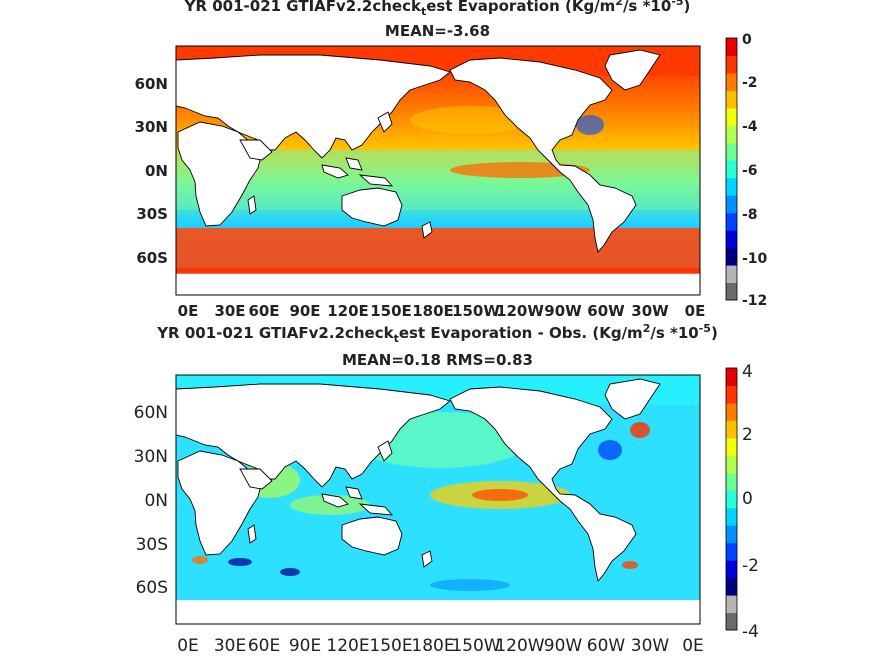  I want to click on panel2-lat-labels: 60N 30N 0N 30S 60S, so click(151, 500).